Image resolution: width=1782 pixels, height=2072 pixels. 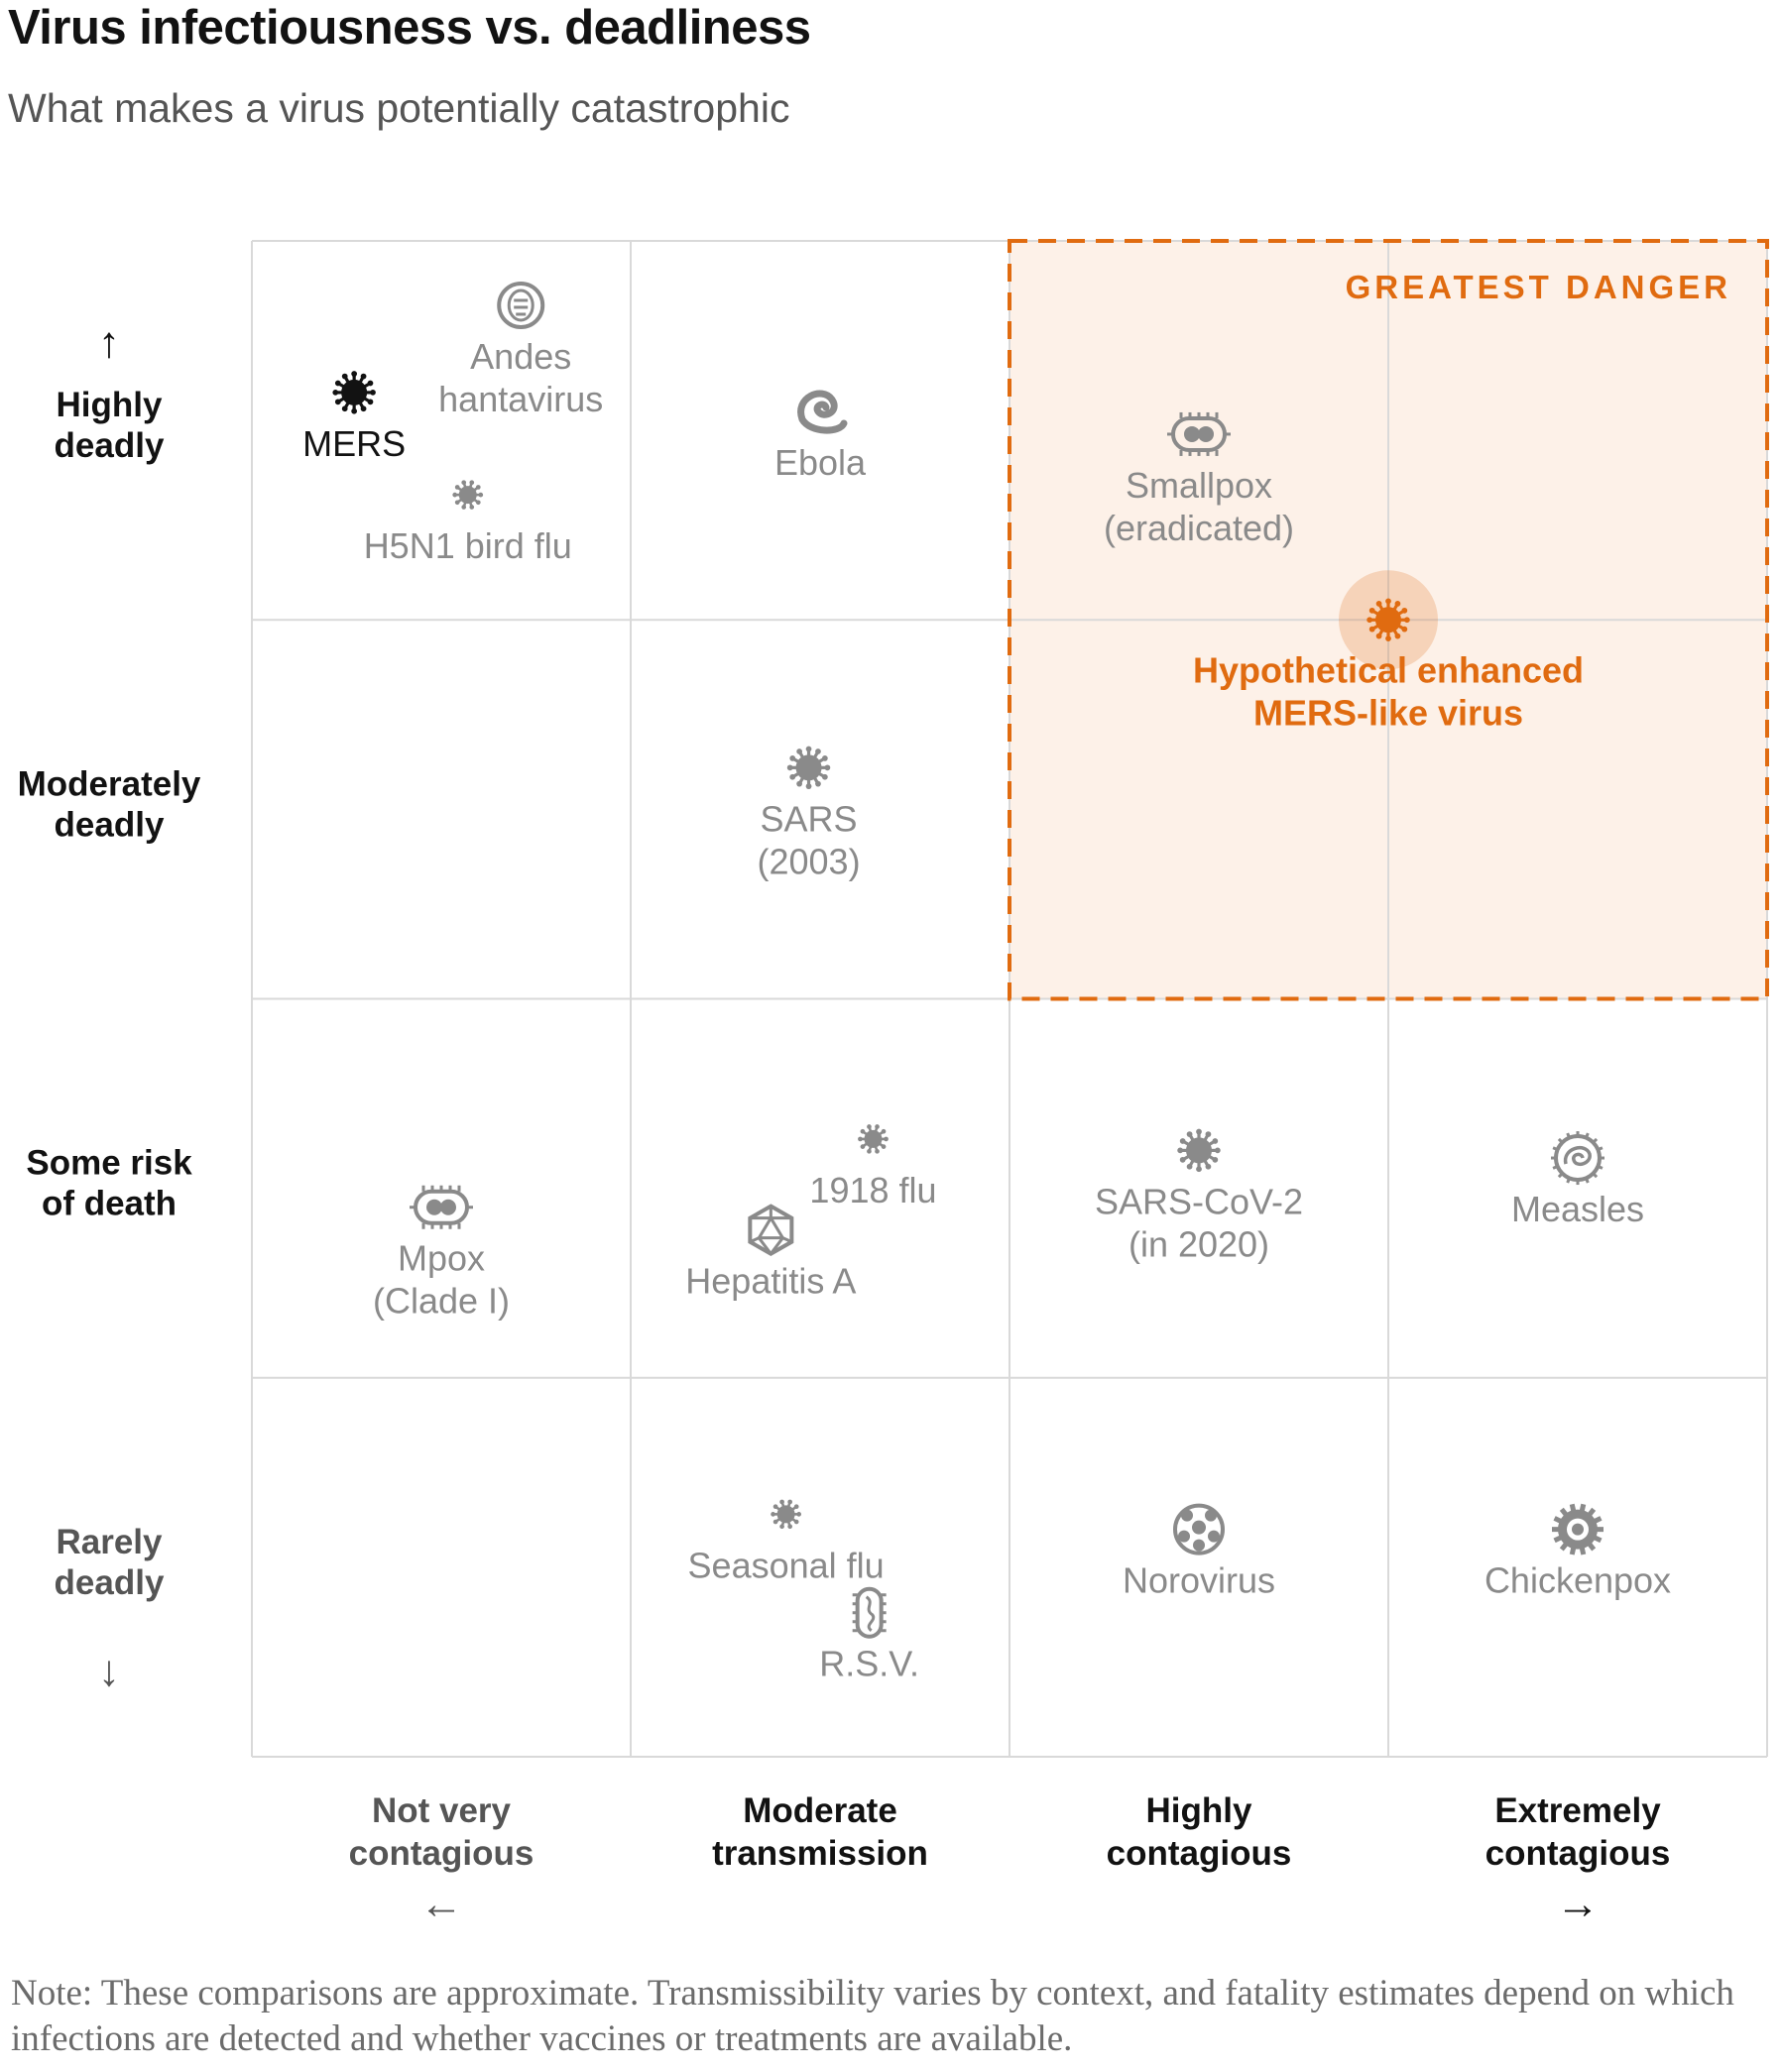 What do you see at coordinates (468, 523) in the screenshot?
I see `virus-point: H5N1 bird flu` at bounding box center [468, 523].